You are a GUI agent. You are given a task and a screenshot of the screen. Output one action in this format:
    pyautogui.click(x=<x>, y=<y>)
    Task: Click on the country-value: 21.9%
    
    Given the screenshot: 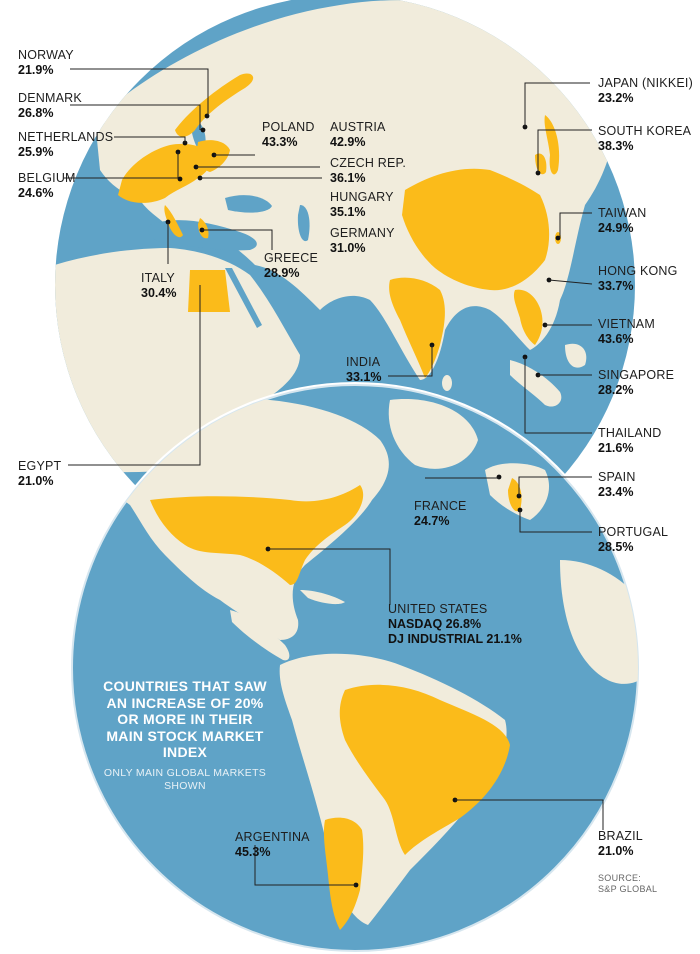 What is the action you would take?
    pyautogui.click(x=36, y=70)
    